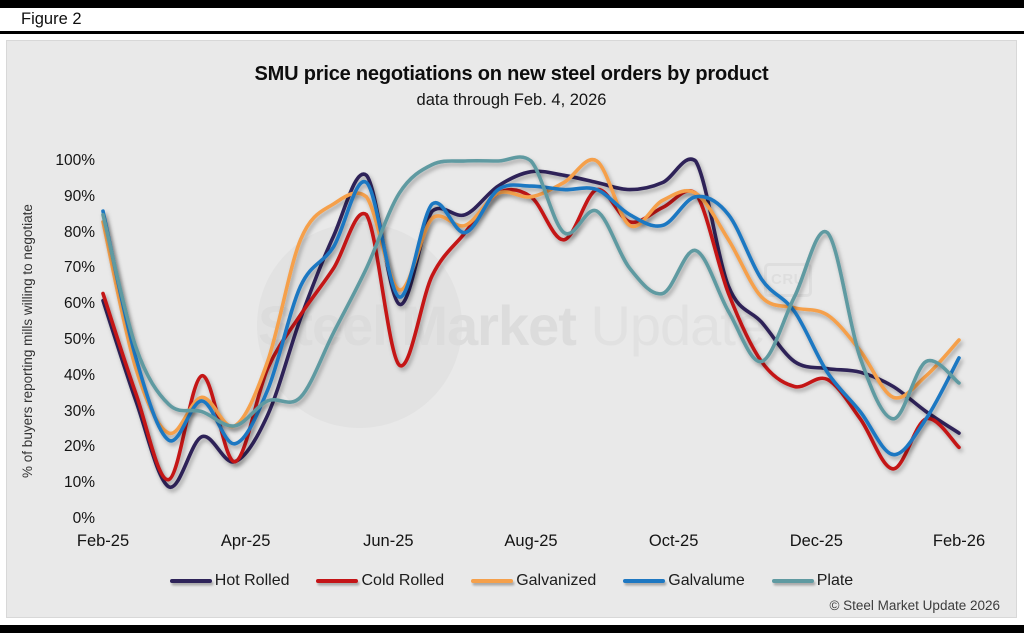  I want to click on figure-label: Figure 2, so click(51, 19).